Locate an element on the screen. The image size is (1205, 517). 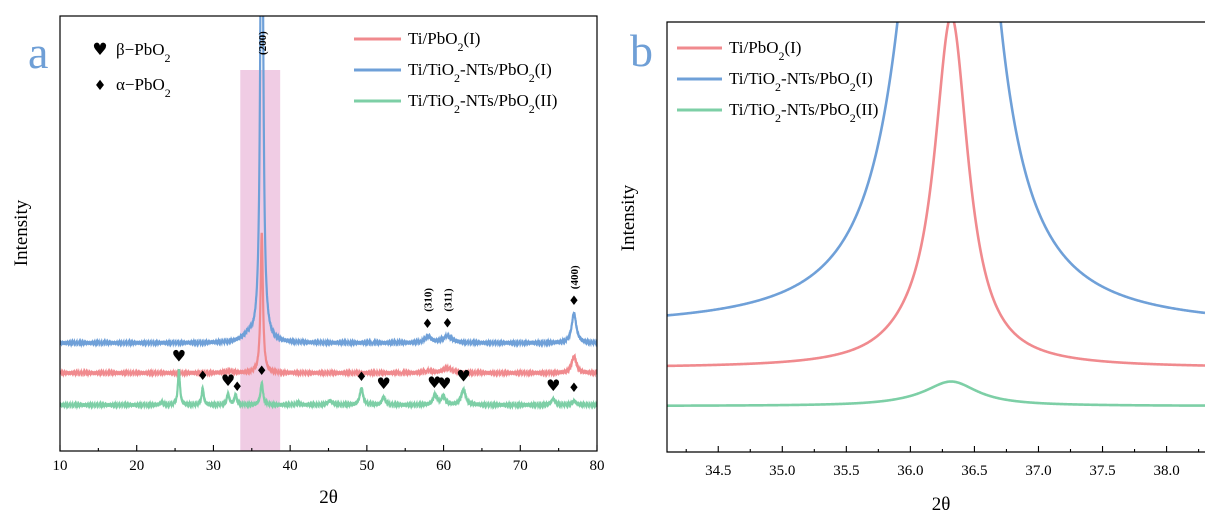
x-tick-label: 37.5 is located at coordinates (1102, 471).